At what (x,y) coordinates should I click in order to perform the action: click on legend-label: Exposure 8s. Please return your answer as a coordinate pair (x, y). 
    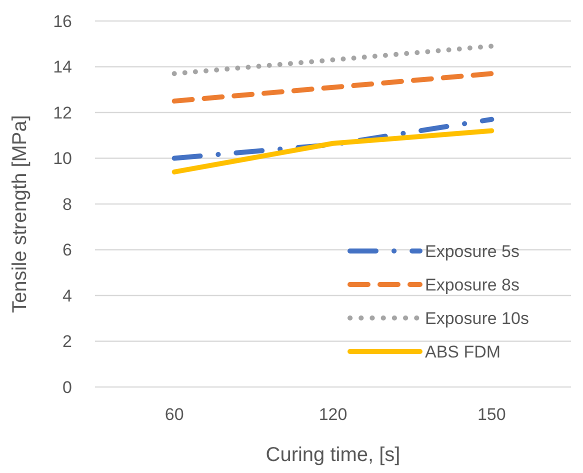
    Looking at the image, I should click on (472, 284).